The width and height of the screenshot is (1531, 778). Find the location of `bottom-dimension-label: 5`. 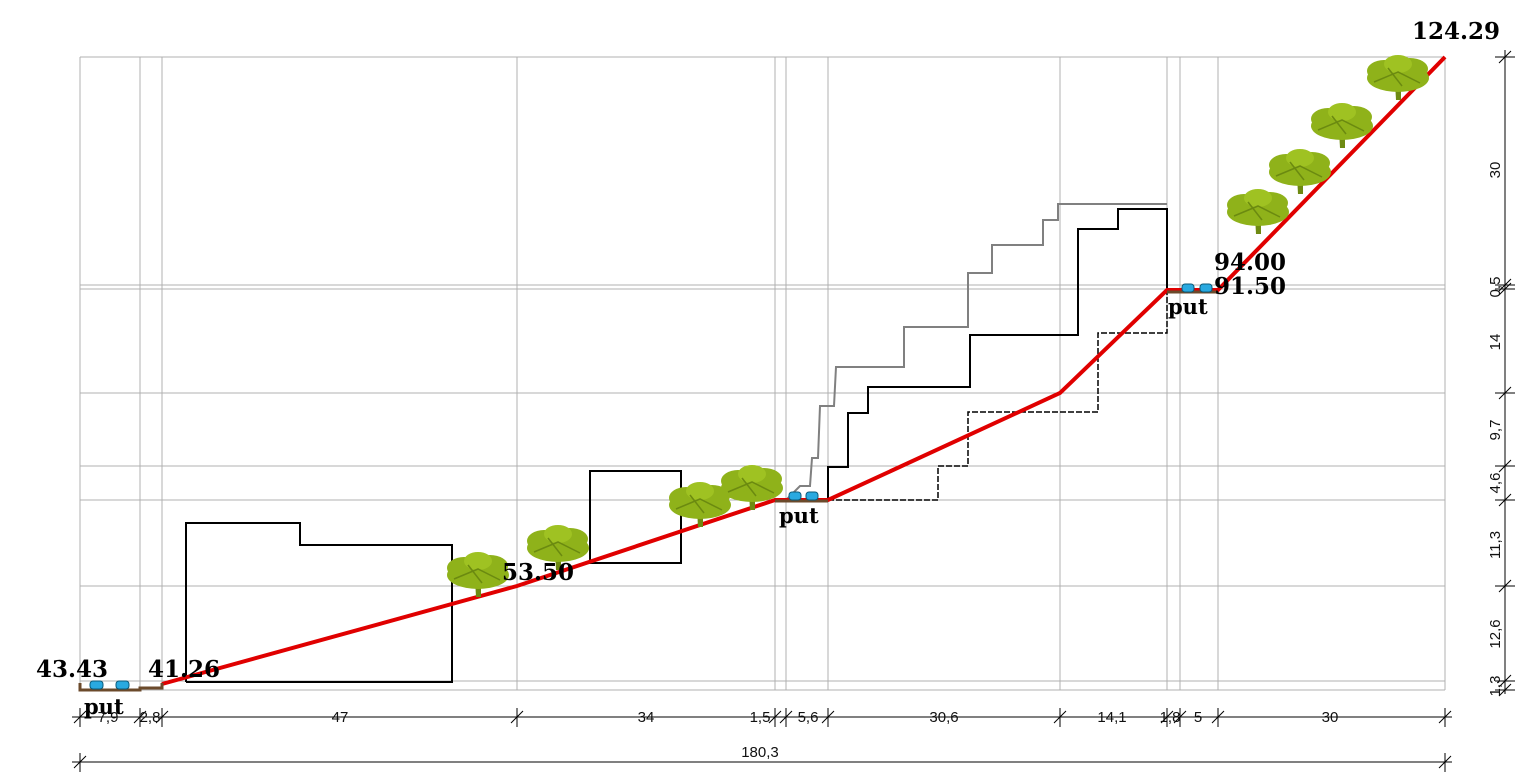

bottom-dimension-label: 5 is located at coordinates (1198, 717).